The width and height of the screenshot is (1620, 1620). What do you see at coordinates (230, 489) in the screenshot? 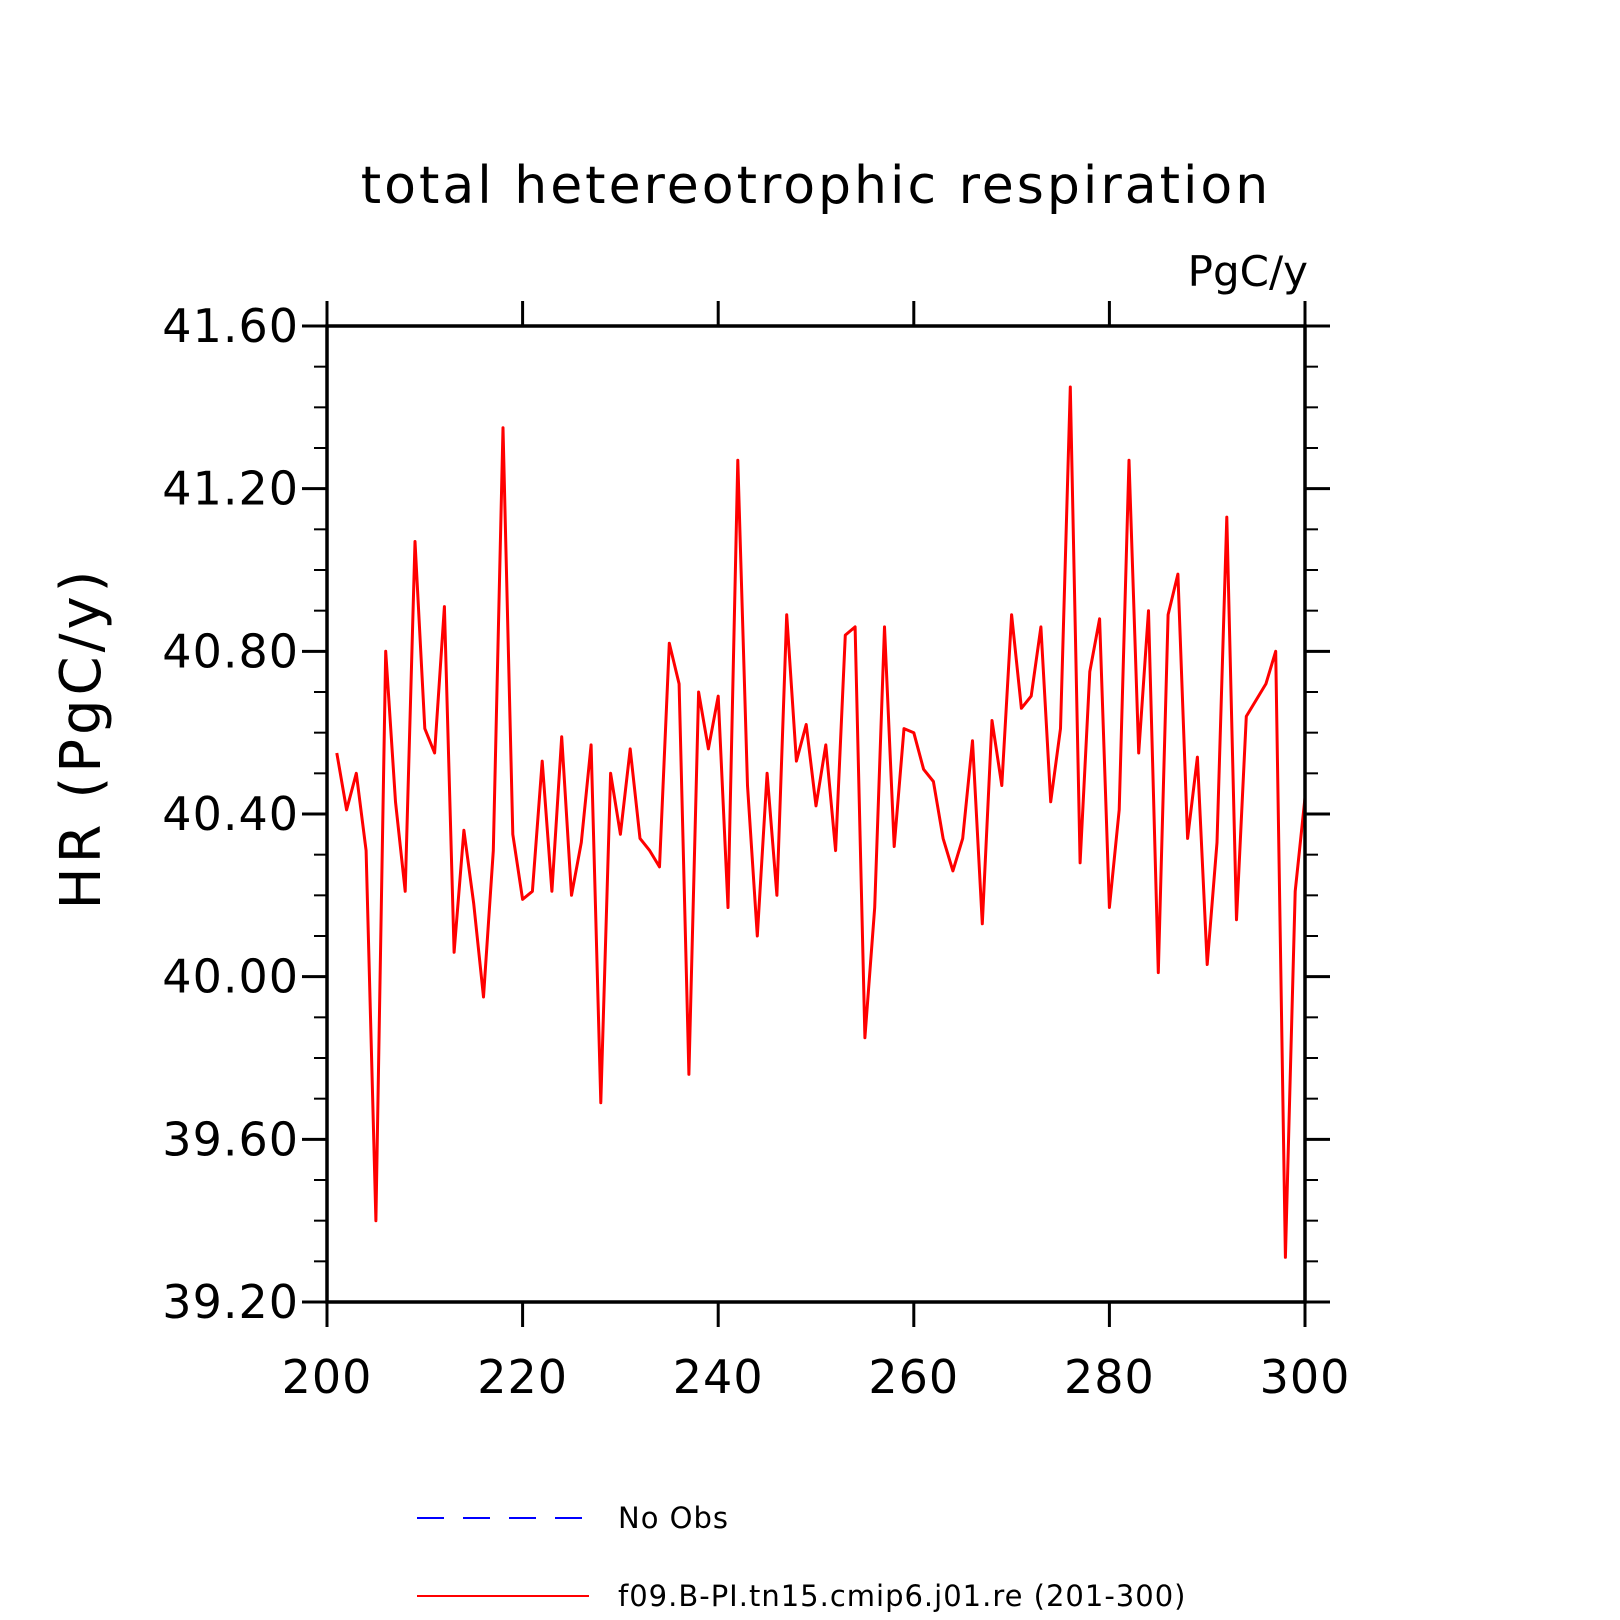
I see `y-tick-label: 41.20` at bounding box center [230, 489].